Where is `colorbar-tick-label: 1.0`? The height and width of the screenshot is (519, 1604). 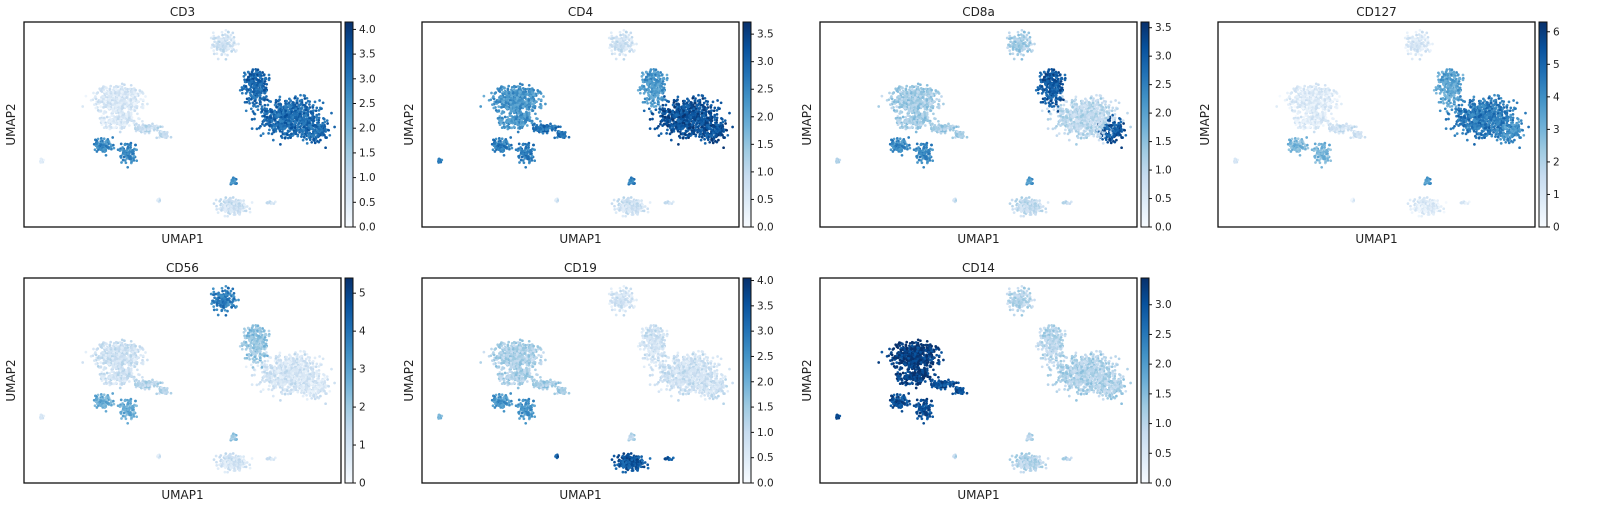
colorbar-tick-label: 1.0 is located at coordinates (367, 178).